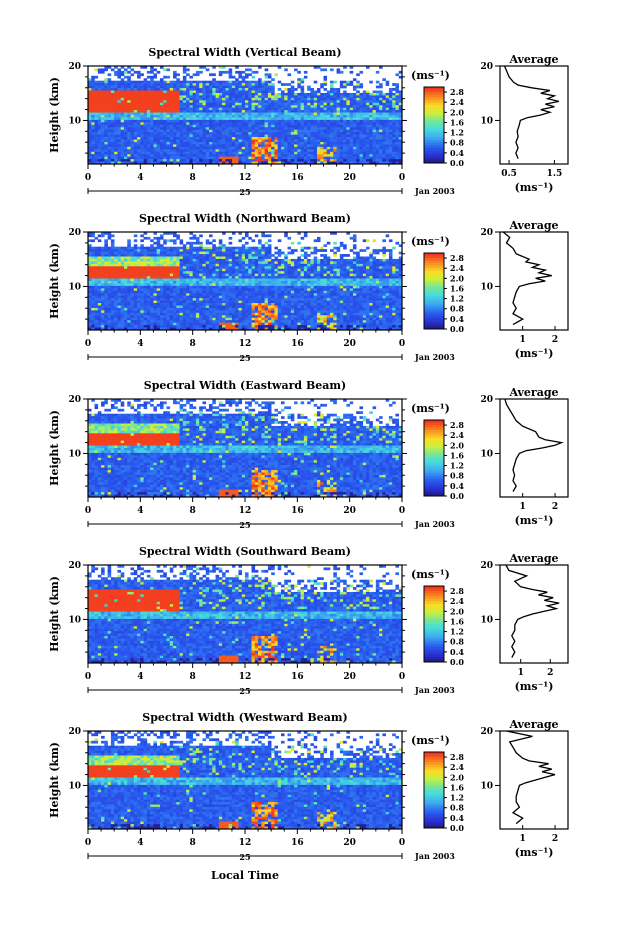 This screenshot has width=617, height=929. What do you see at coordinates (555, 174) in the screenshot?
I see `average-x-tick-label: 1.5` at bounding box center [555, 174].